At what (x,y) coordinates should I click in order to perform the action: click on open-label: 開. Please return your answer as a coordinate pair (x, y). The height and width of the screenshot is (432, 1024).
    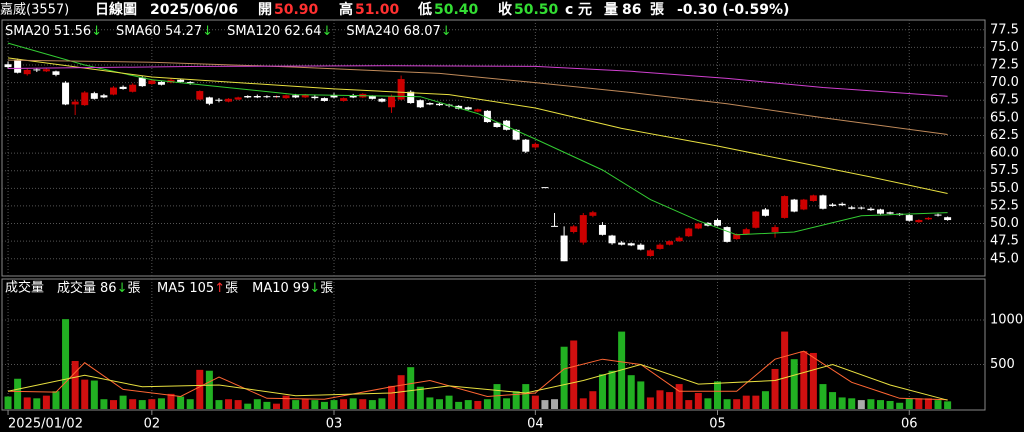
    Looking at the image, I should click on (265, 10).